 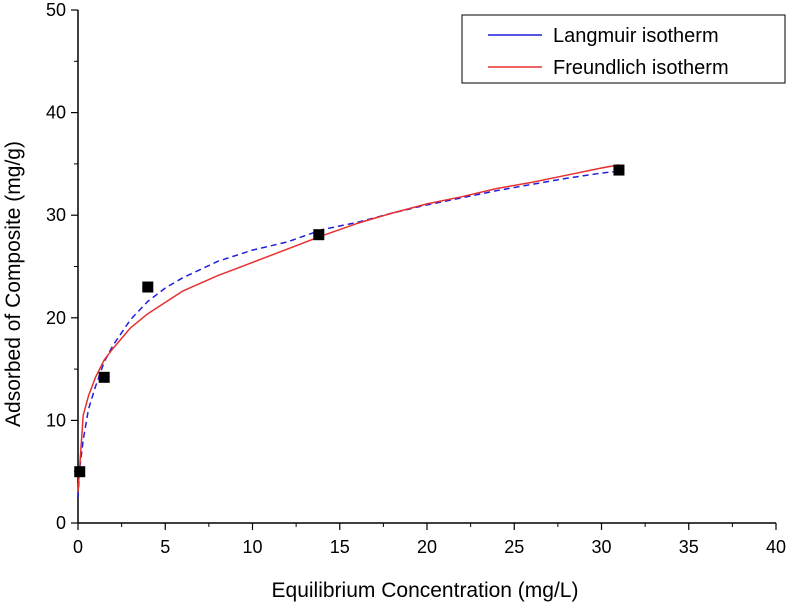 I want to click on x-tick-label: 35, so click(x=689, y=547).